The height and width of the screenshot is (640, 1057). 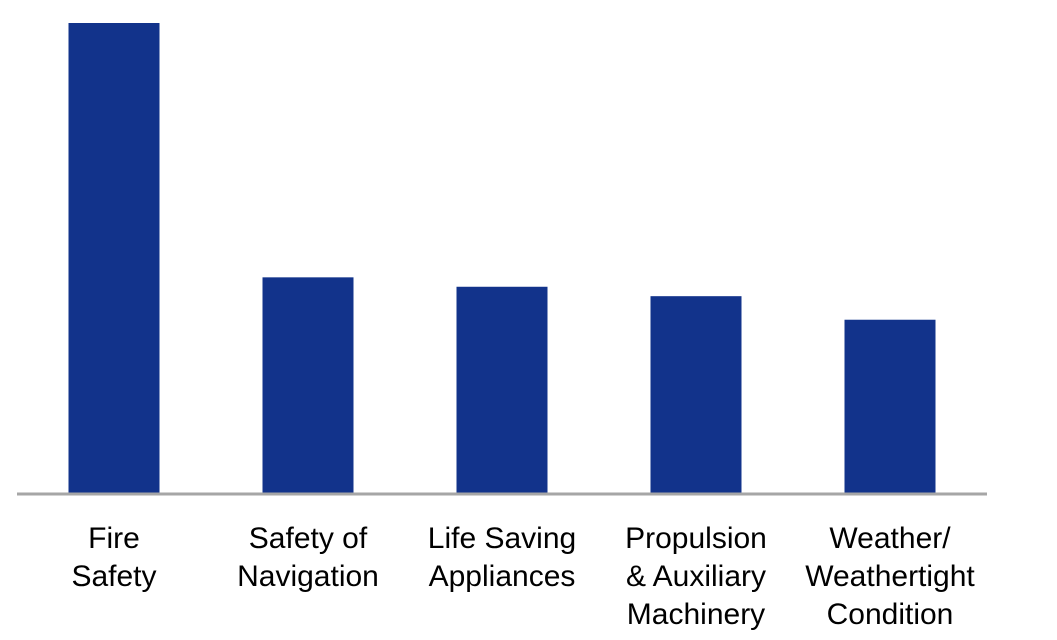 What do you see at coordinates (502, 576) in the screenshot?
I see `category-label-line: Appliances` at bounding box center [502, 576].